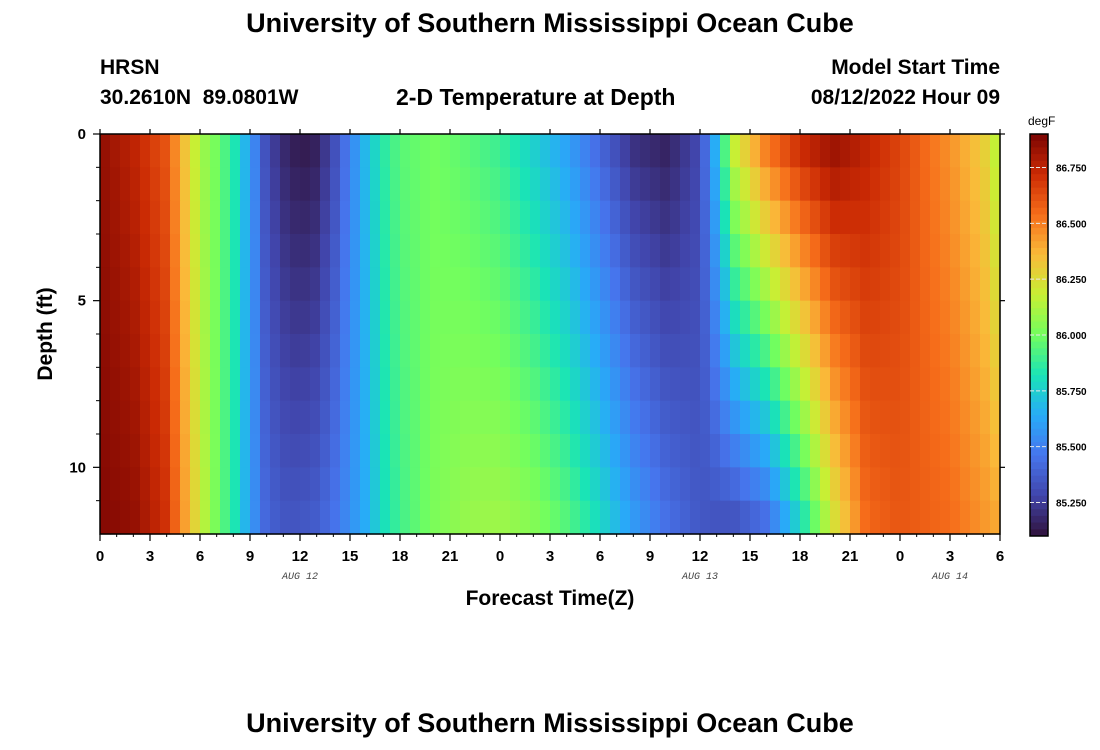 This screenshot has width=1100, height=750. What do you see at coordinates (82, 301) in the screenshot?
I see `y-tick-label: 5` at bounding box center [82, 301].